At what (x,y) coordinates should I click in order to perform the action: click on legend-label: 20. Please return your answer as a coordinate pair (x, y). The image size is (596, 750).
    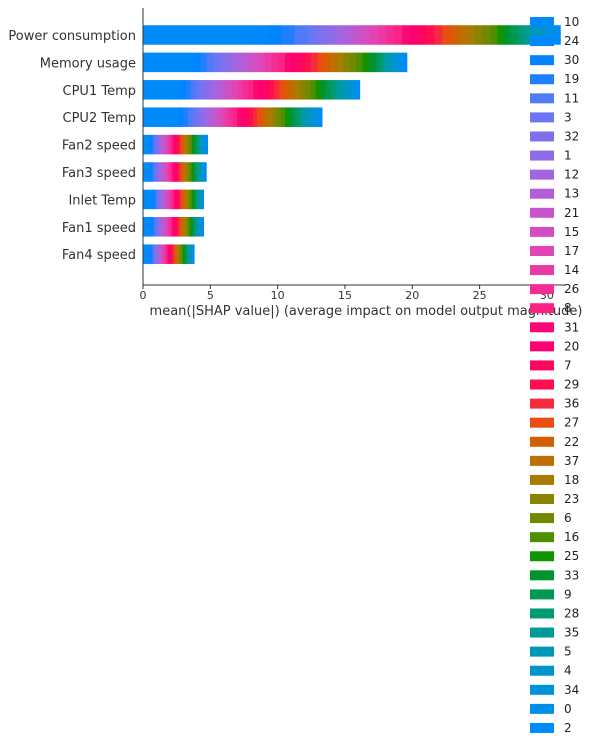
    Looking at the image, I should click on (571, 346).